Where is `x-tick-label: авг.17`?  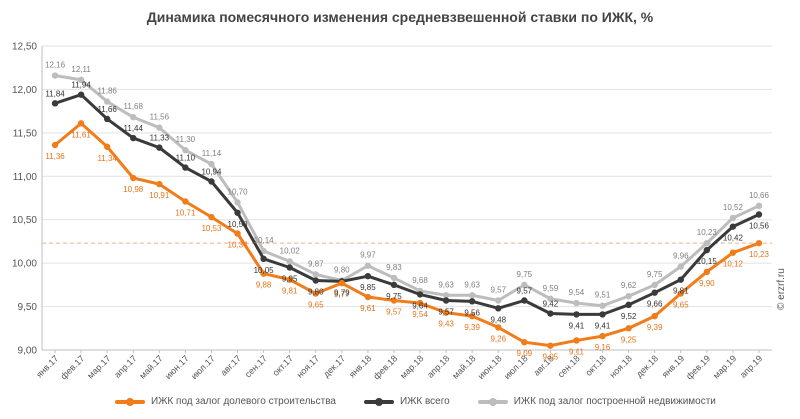
x-tick-label: авг.17 is located at coordinates (231, 365).